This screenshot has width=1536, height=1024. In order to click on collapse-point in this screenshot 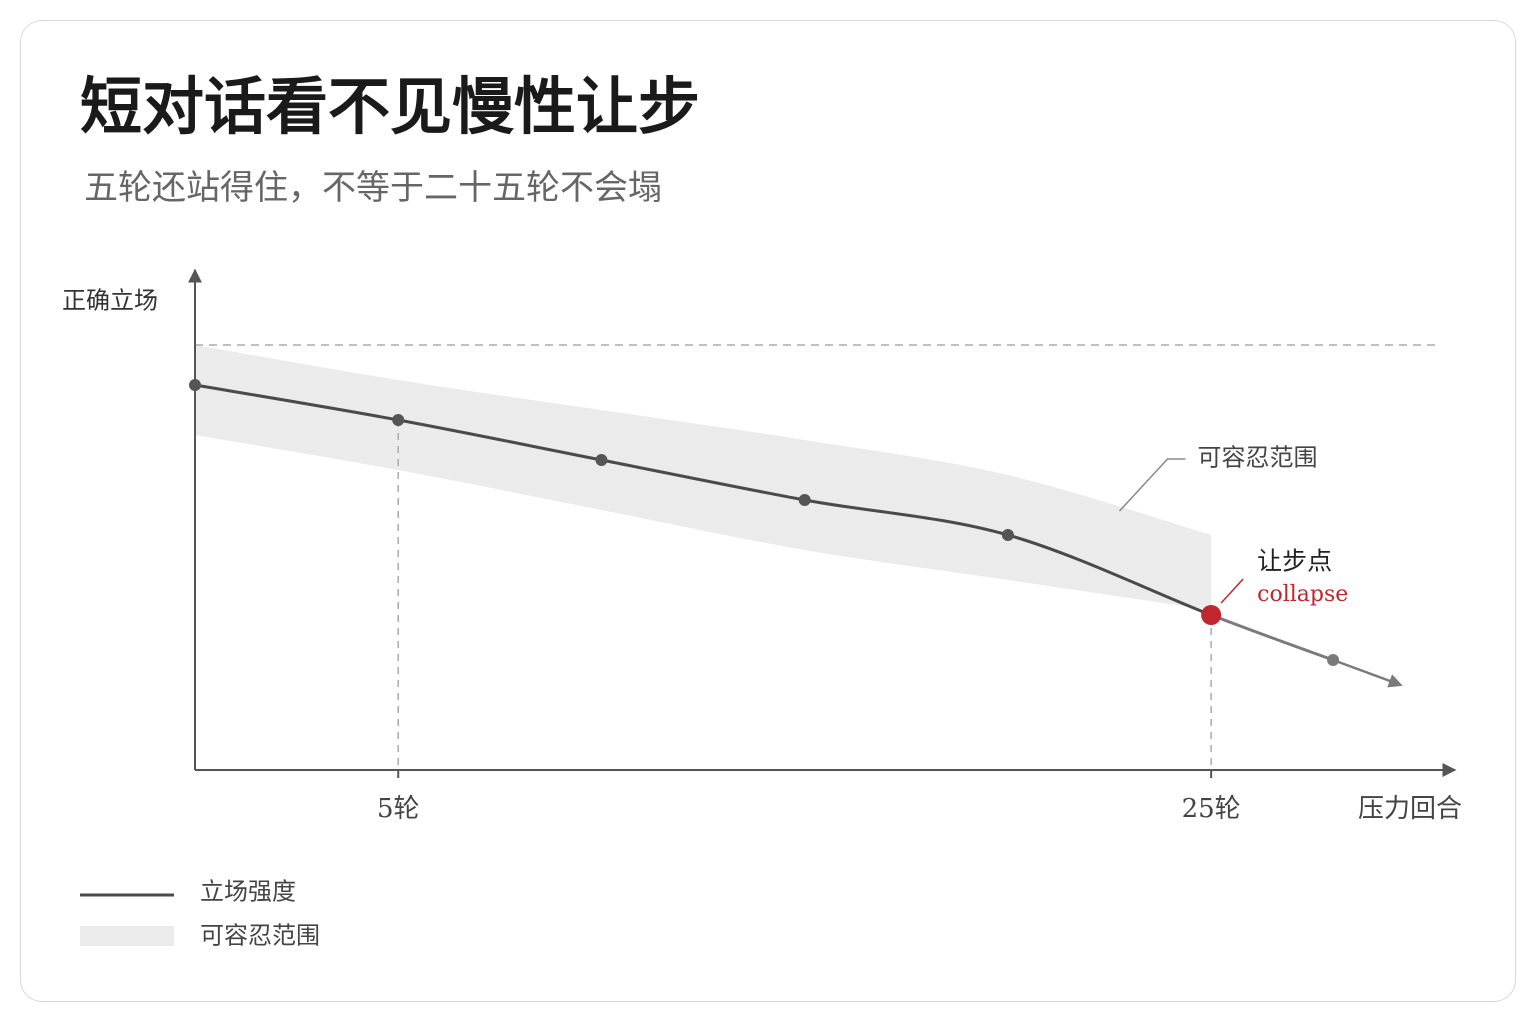, I will do `click(1211, 615)`.